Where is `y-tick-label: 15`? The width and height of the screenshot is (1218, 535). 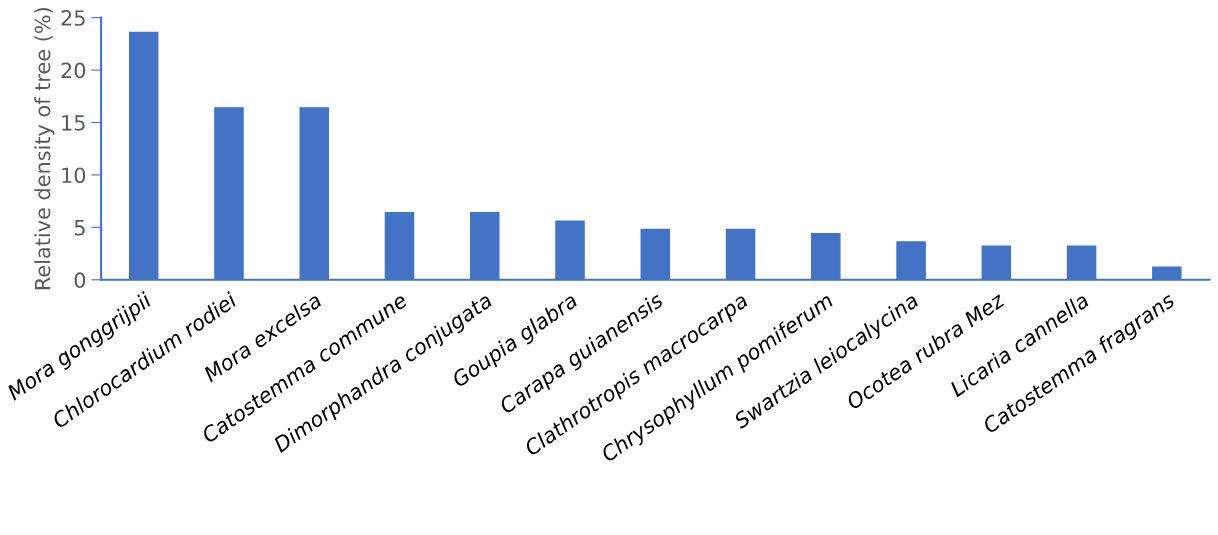 y-tick-label: 15 is located at coordinates (73, 123).